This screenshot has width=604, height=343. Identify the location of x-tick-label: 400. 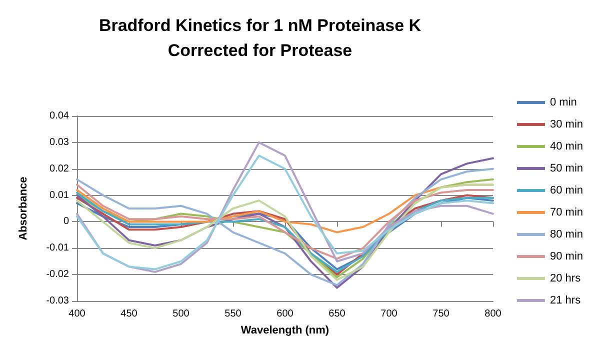
(77, 314).